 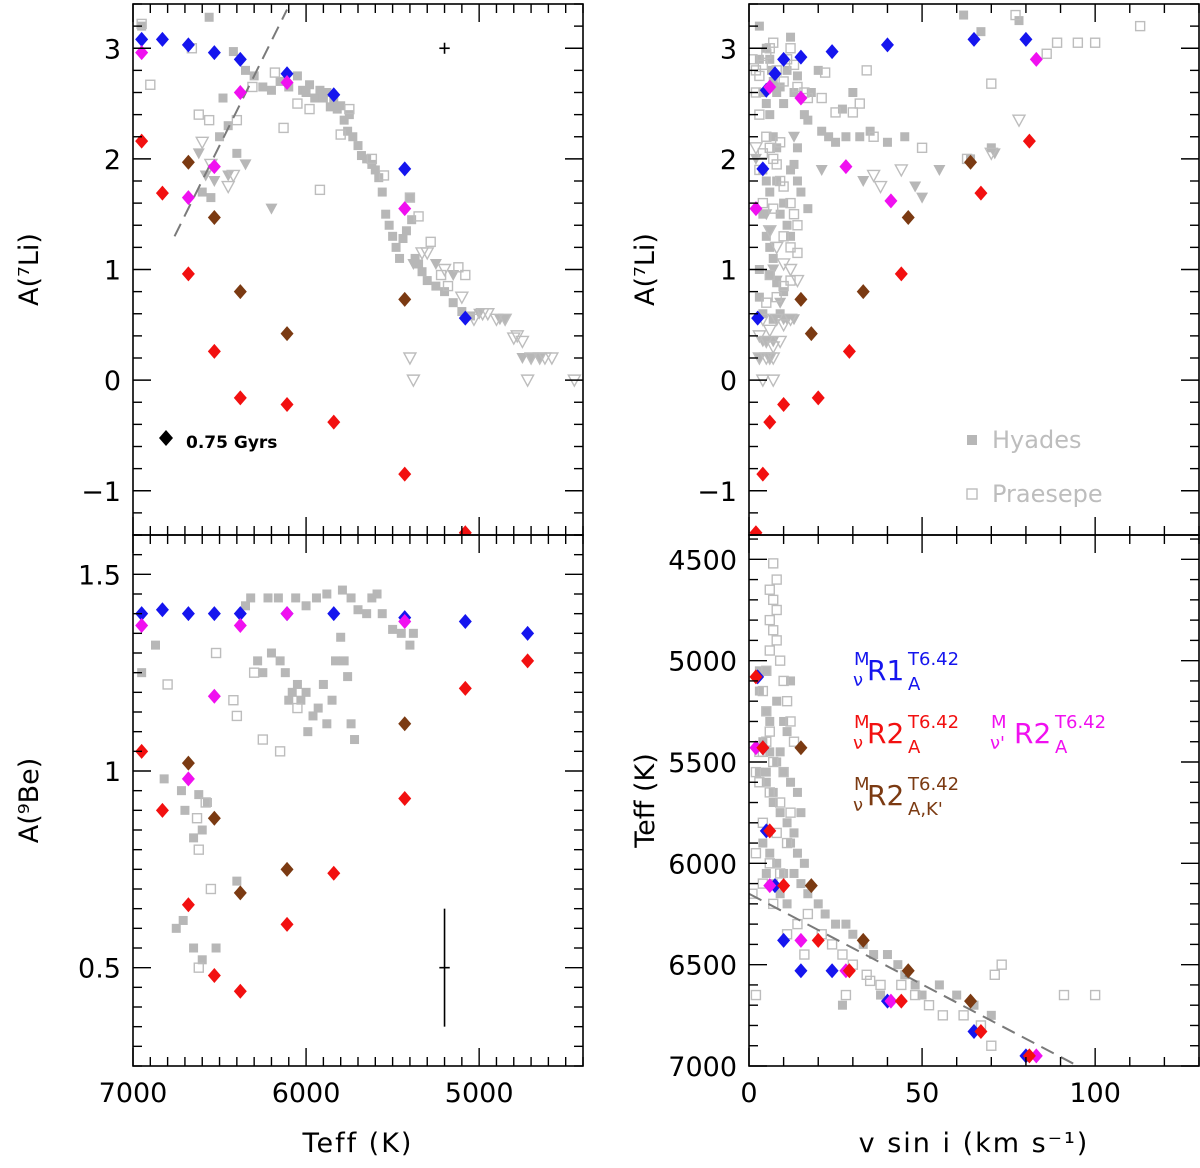 I want to click on hyades-legend-marker, so click(x=972, y=440).